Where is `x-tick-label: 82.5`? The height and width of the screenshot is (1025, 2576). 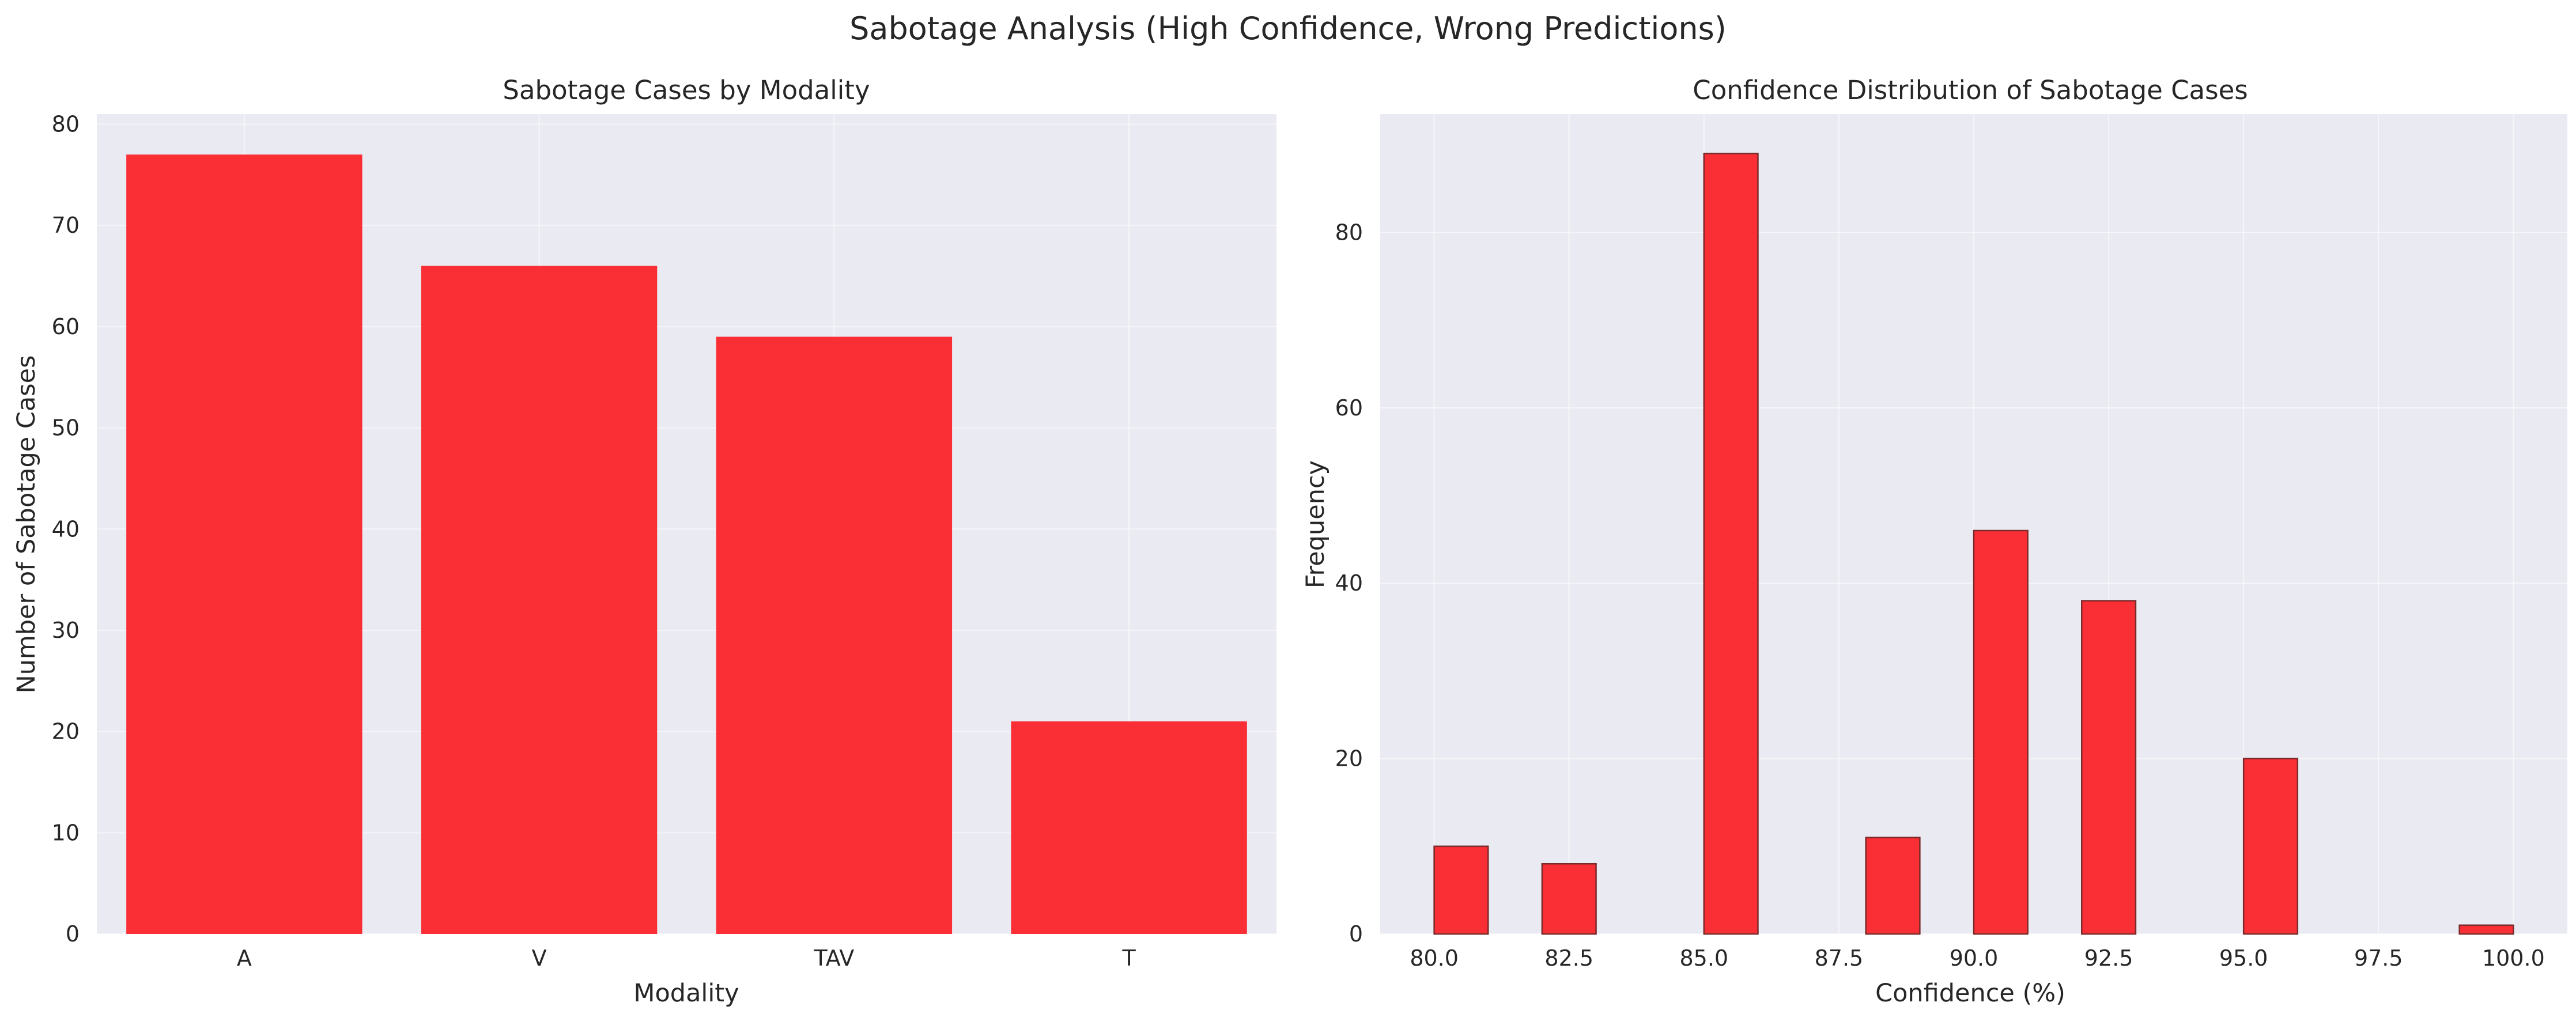
x-tick-label: 82.5 is located at coordinates (1568, 958).